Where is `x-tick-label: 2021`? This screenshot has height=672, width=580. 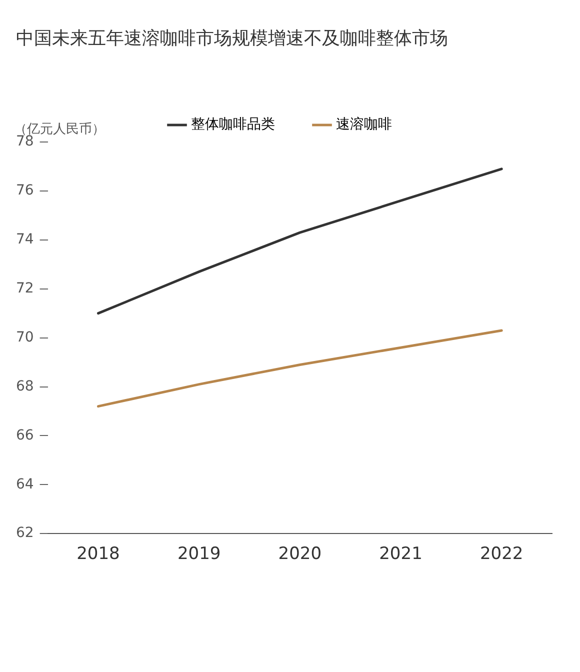
x-tick-label: 2021 is located at coordinates (400, 554).